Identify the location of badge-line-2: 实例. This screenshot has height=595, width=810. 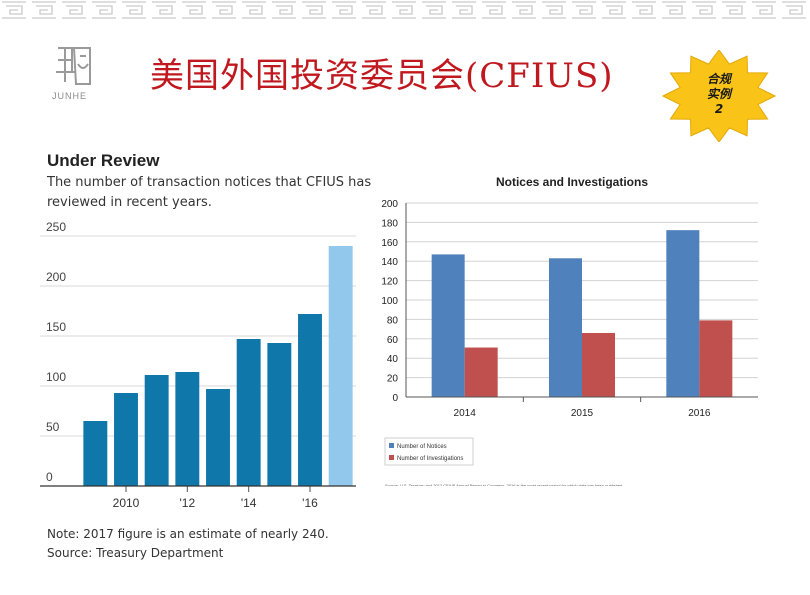
(718, 94).